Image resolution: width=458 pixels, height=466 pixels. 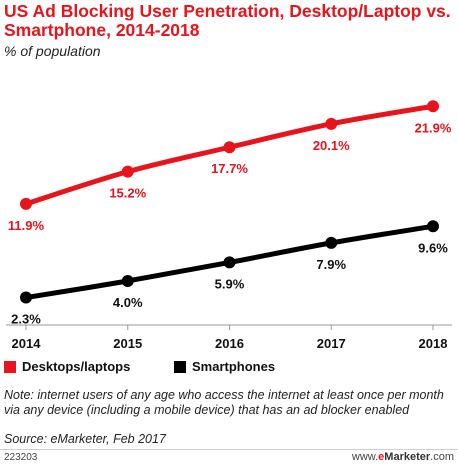 I want to click on chart-subtitle: % of population, so click(x=52, y=51).